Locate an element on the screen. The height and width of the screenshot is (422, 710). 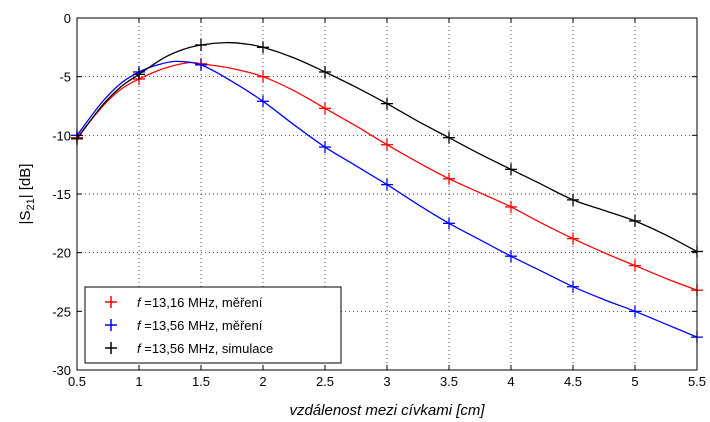
y-axis-label: |S21| [dB] is located at coordinates (27, 194).